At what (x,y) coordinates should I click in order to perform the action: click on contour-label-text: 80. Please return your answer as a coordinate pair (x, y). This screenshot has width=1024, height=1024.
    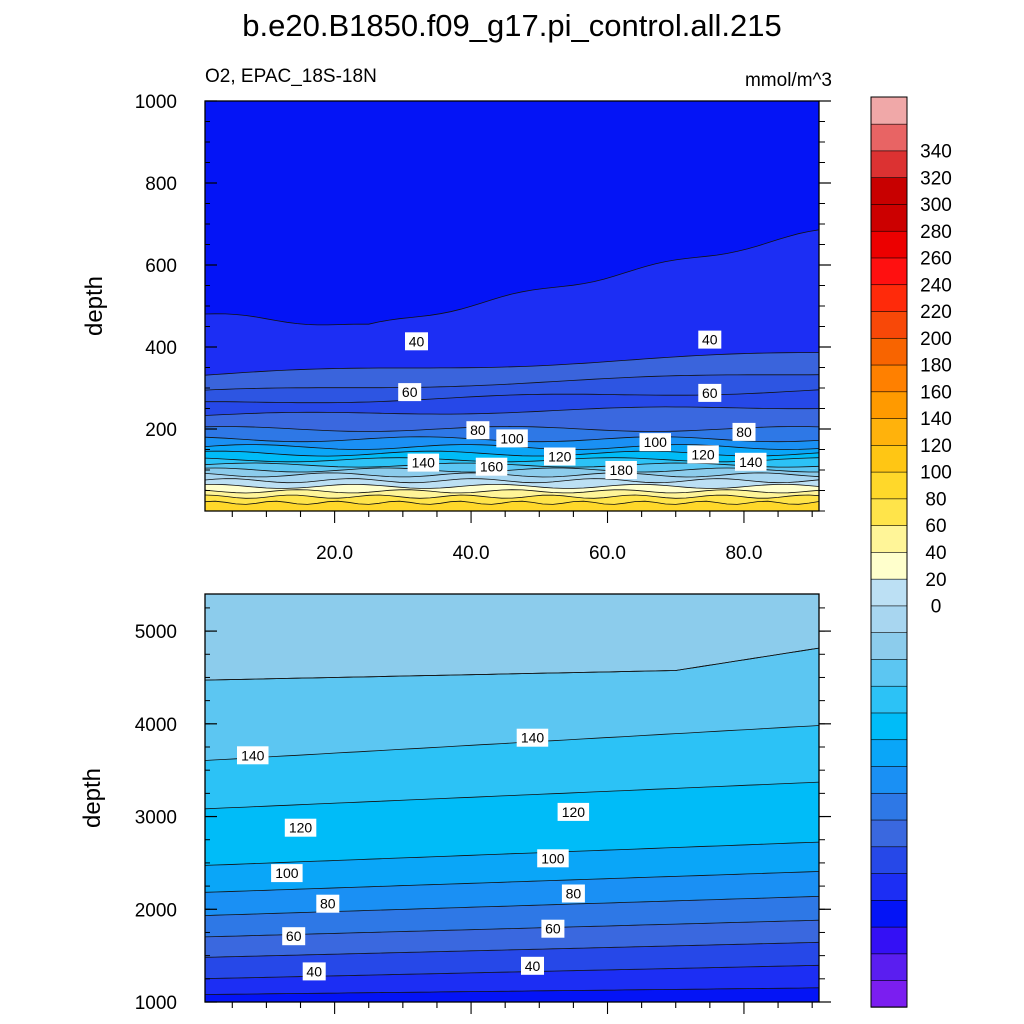
    Looking at the image, I should click on (574, 894).